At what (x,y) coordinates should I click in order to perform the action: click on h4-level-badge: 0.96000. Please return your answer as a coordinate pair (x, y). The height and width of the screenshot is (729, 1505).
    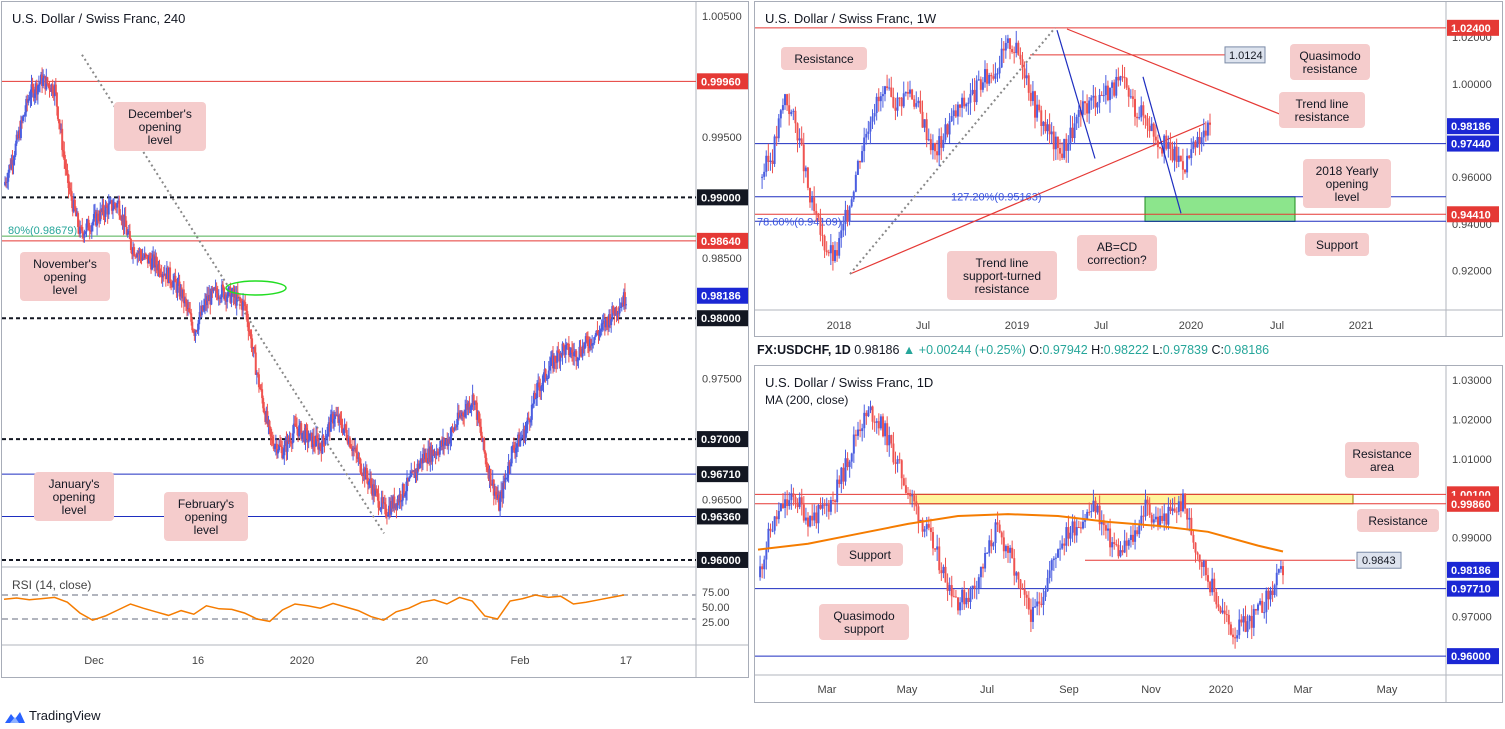
    Looking at the image, I should click on (721, 561).